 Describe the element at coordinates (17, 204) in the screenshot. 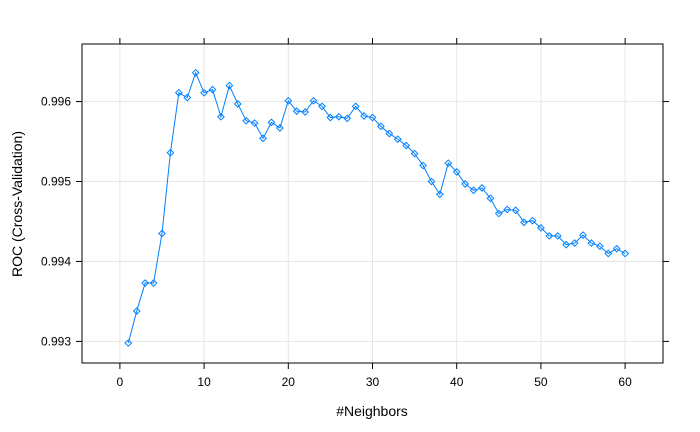

I see `y-axis-title: ROC (Cross-Validation)` at that location.